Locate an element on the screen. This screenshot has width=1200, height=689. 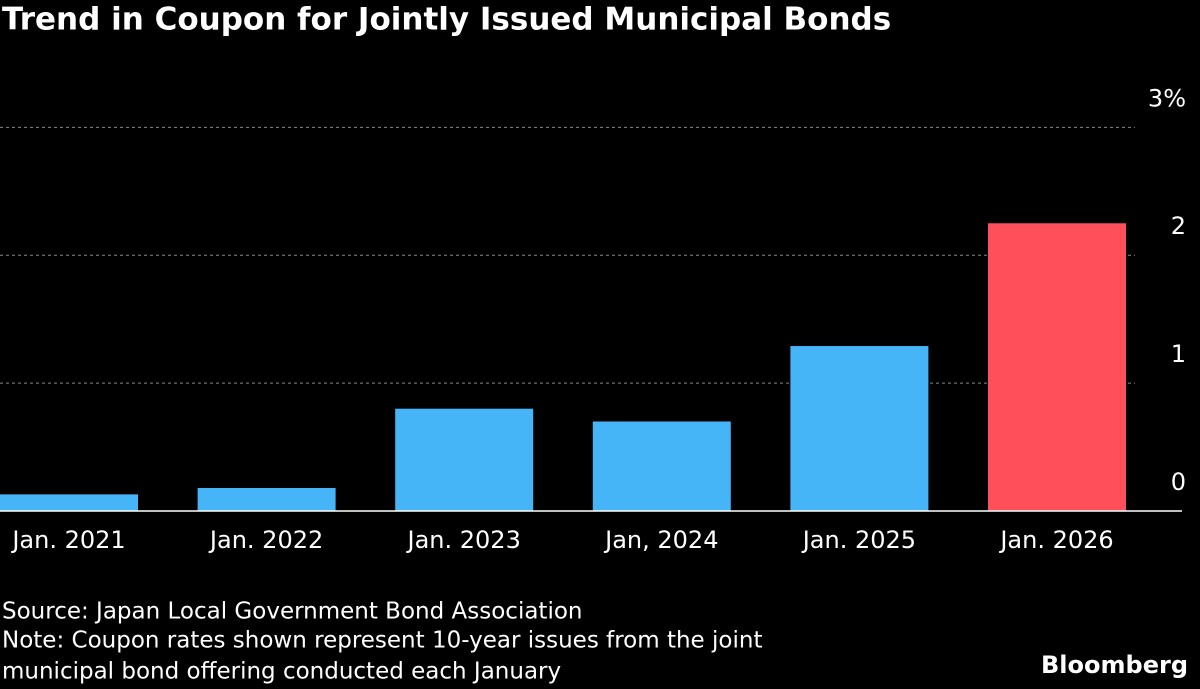
y-tick-label: 3% is located at coordinates (1167, 98).